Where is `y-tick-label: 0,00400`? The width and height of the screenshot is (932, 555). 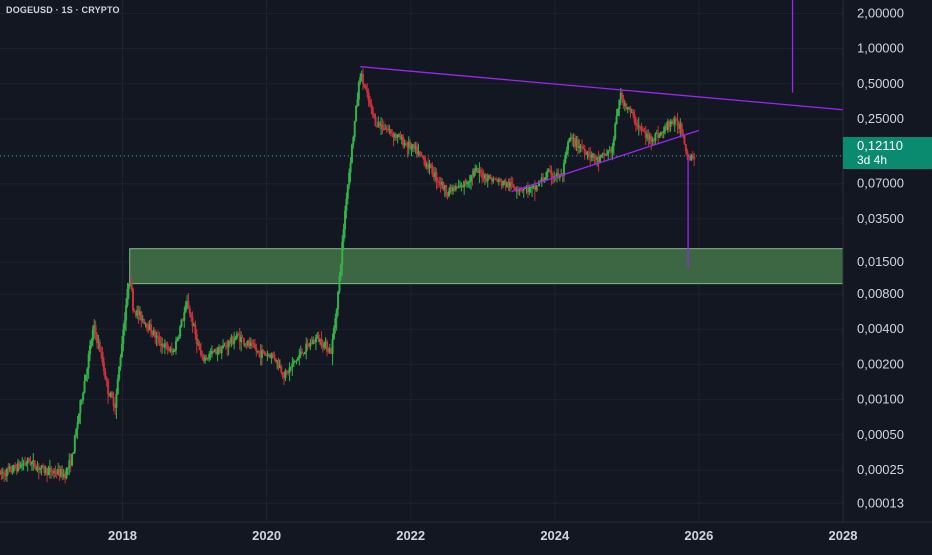
y-tick-label: 0,00400 is located at coordinates (880, 328).